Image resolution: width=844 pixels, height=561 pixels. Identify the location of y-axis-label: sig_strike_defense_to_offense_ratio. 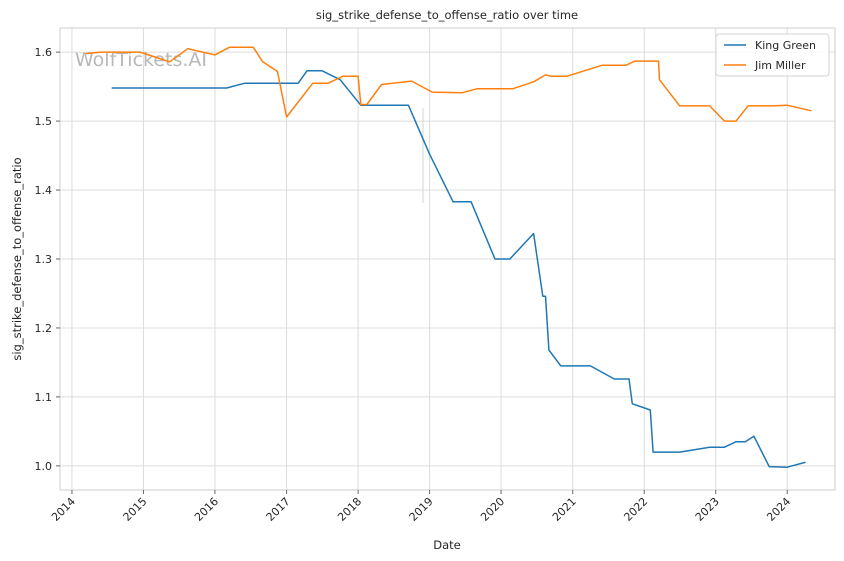
(17, 258).